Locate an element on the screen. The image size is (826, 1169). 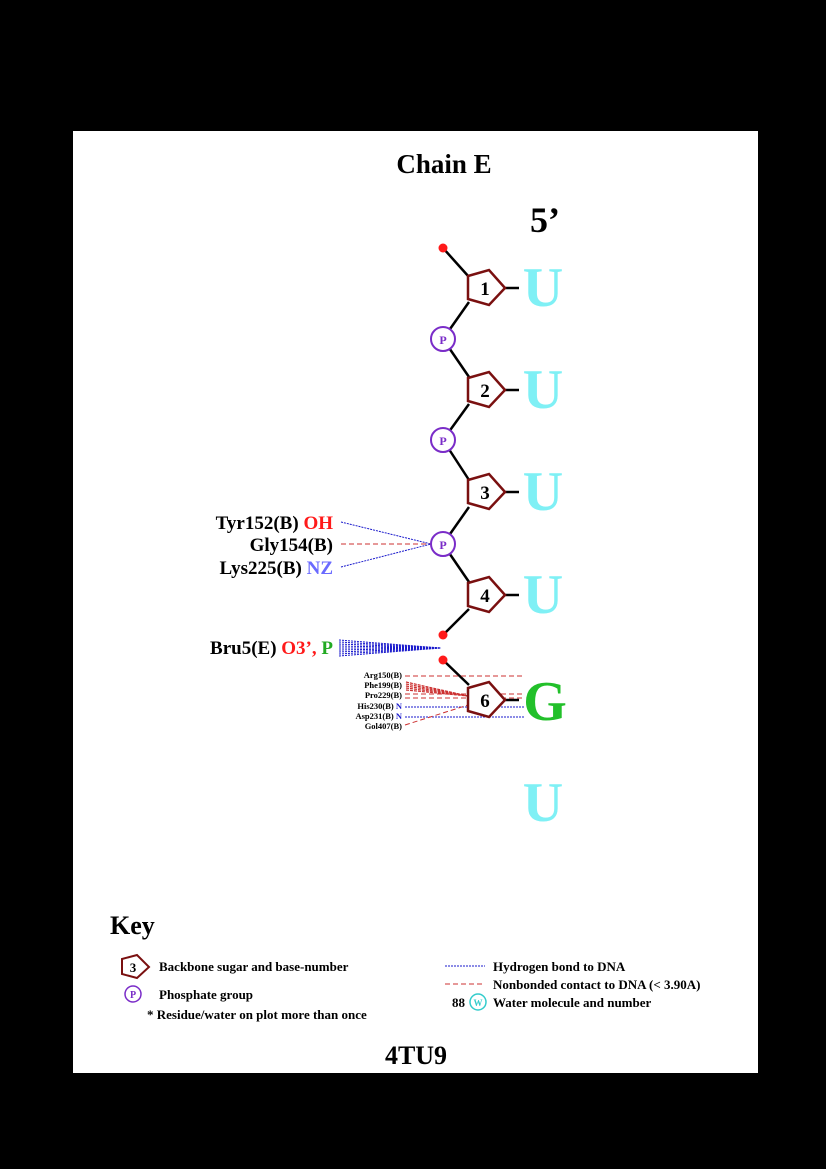
key-multi-label: * Residue/water on plot more than once is located at coordinates (257, 1014).